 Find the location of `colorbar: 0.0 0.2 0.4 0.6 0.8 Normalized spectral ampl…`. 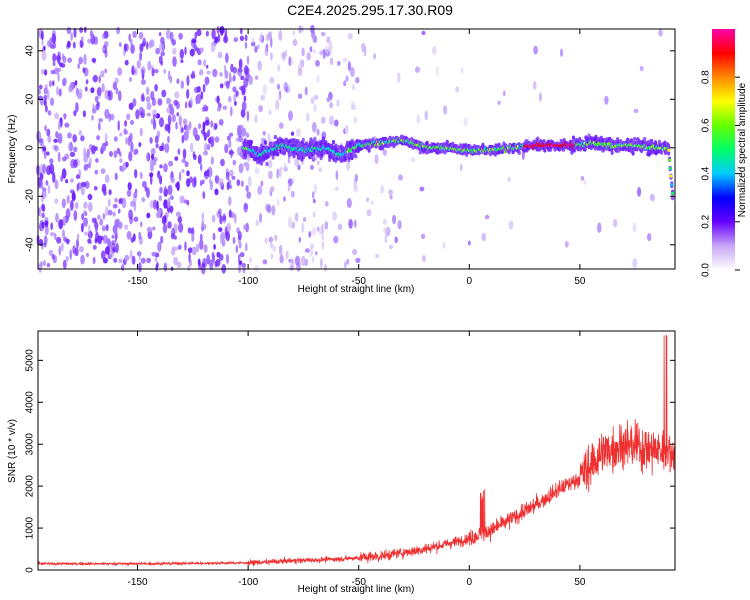

colorbar: 0.0 0.2 0.4 0.6 0.8 Normalized spectral ampl… is located at coordinates (724, 153).